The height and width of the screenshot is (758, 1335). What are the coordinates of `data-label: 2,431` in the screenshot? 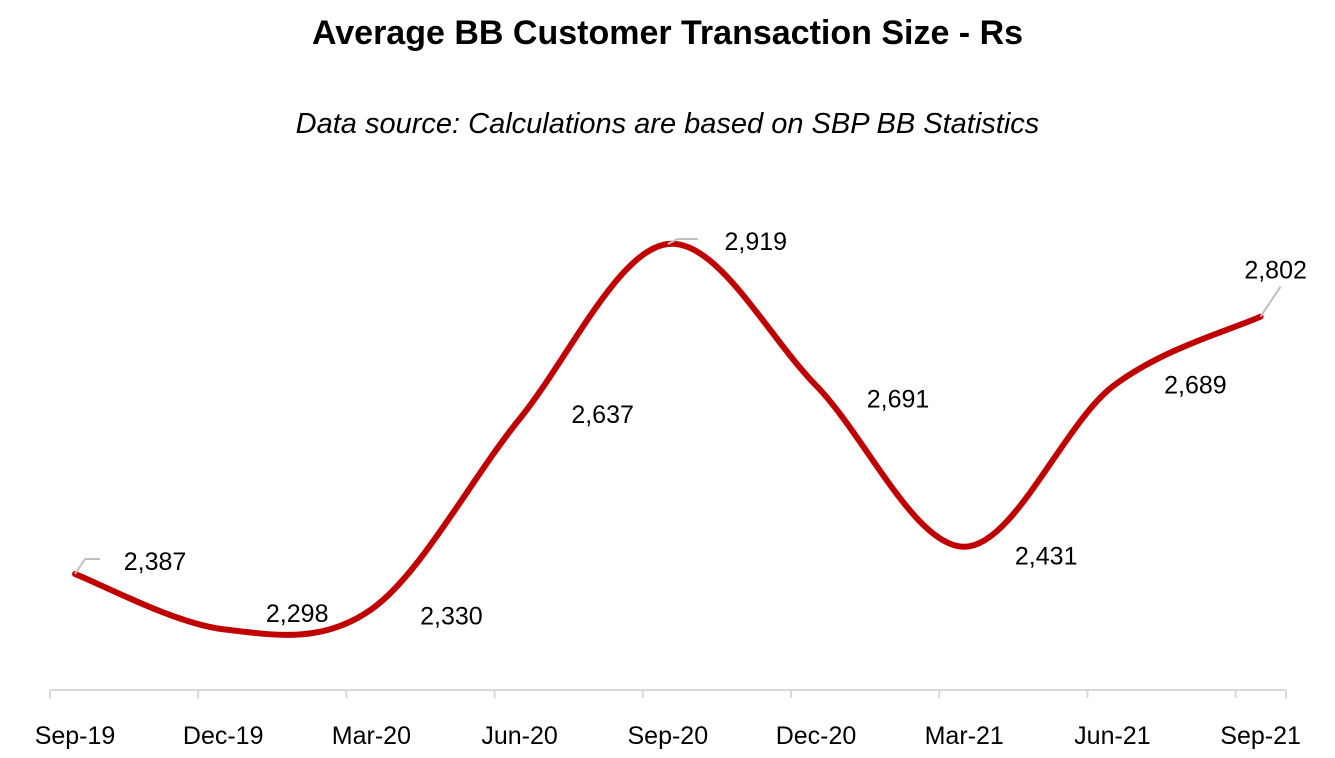 It's located at (1046, 557).